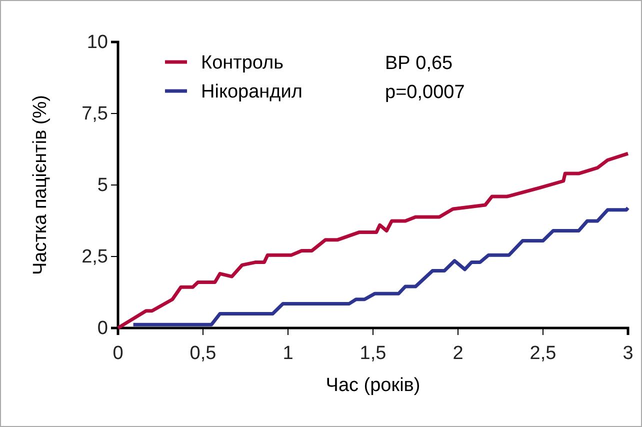  What do you see at coordinates (628, 353) in the screenshot?
I see `x-tick-label: 3` at bounding box center [628, 353].